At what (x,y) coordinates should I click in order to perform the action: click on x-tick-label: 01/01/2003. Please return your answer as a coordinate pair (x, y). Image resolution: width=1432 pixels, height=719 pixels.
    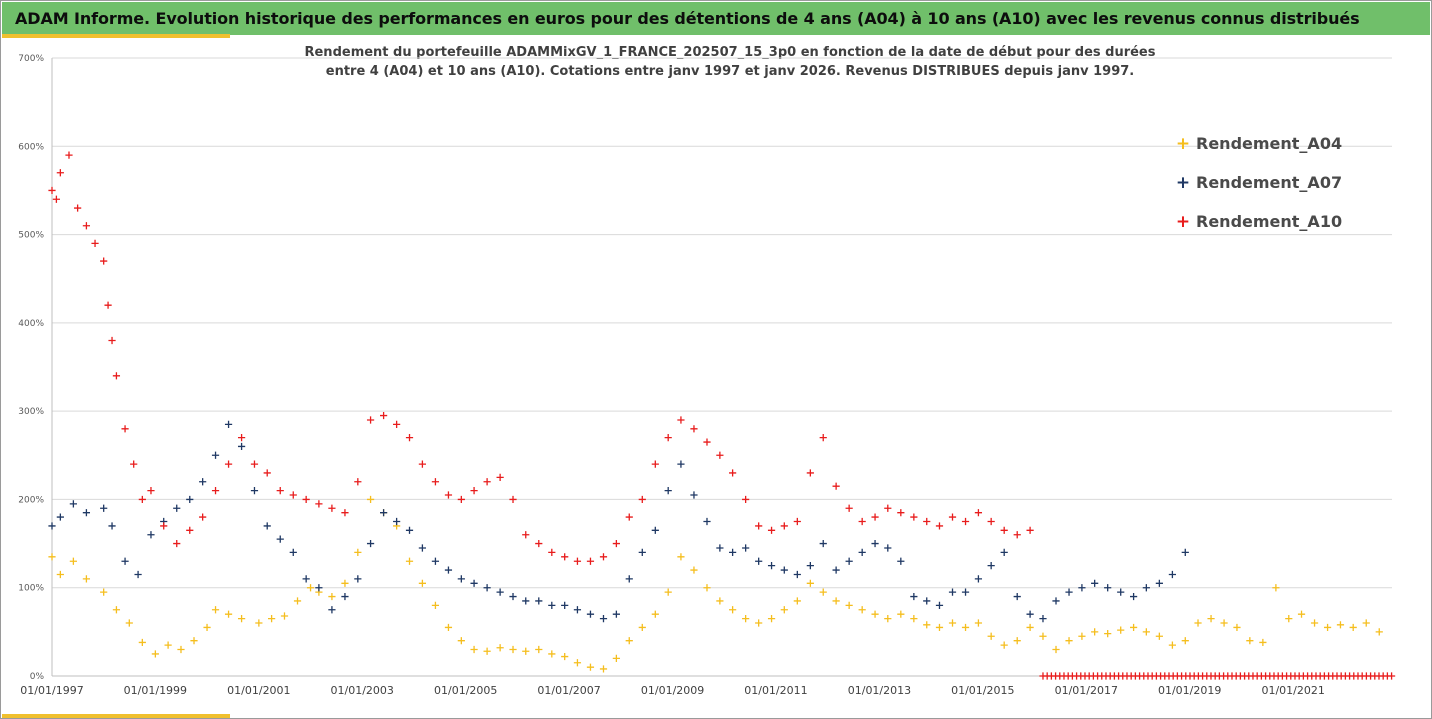
    Looking at the image, I should click on (362, 690).